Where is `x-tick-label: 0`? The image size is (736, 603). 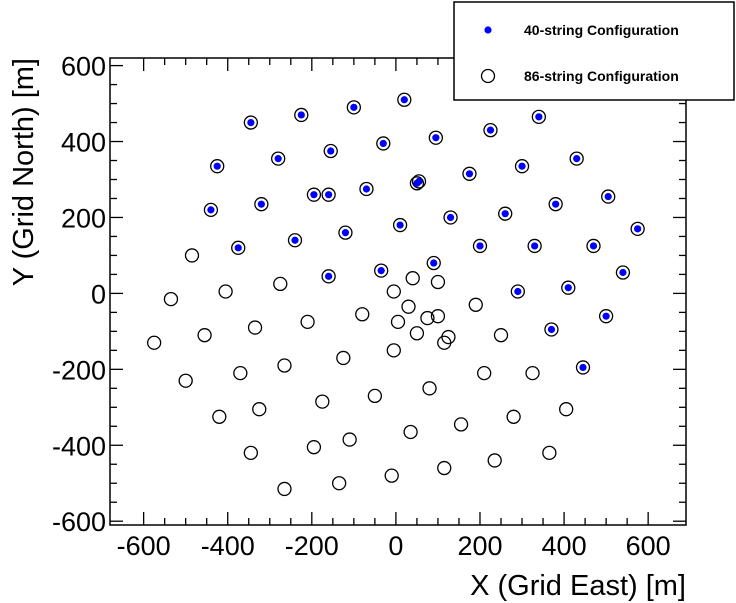 x-tick-label: 0 is located at coordinates (395, 546).